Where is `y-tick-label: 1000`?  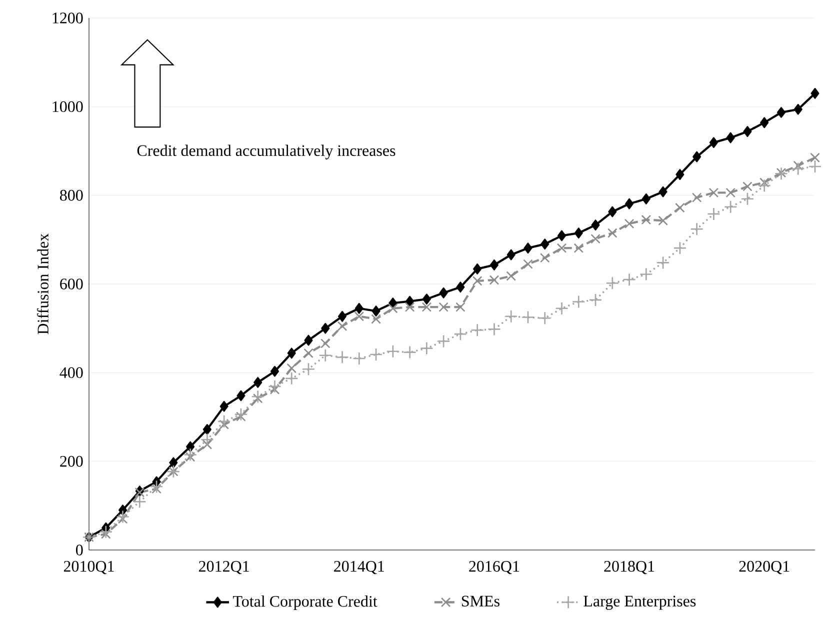
y-tick-label: 1000 is located at coordinates (67, 106).